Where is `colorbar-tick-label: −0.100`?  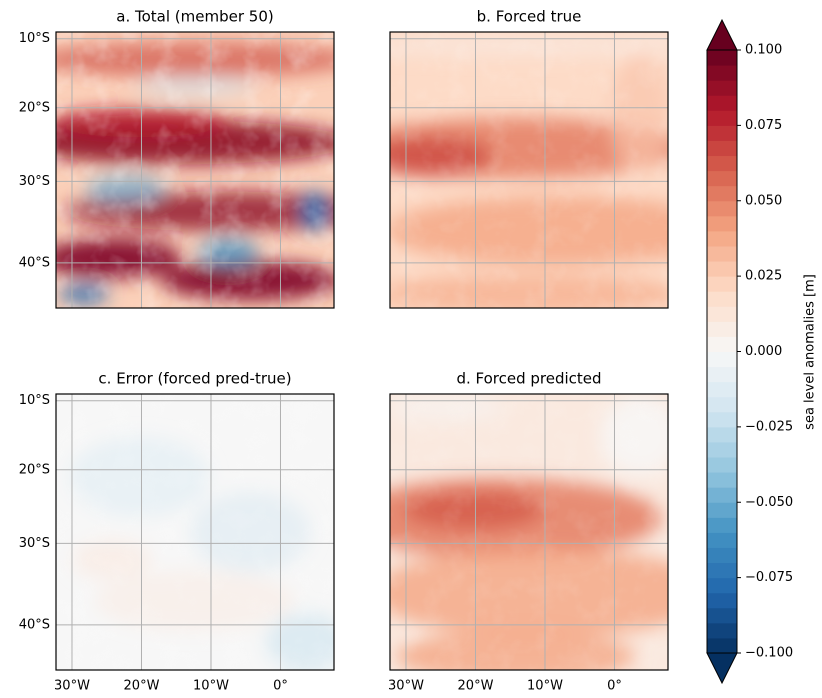 colorbar-tick-label: −0.100 is located at coordinates (769, 653).